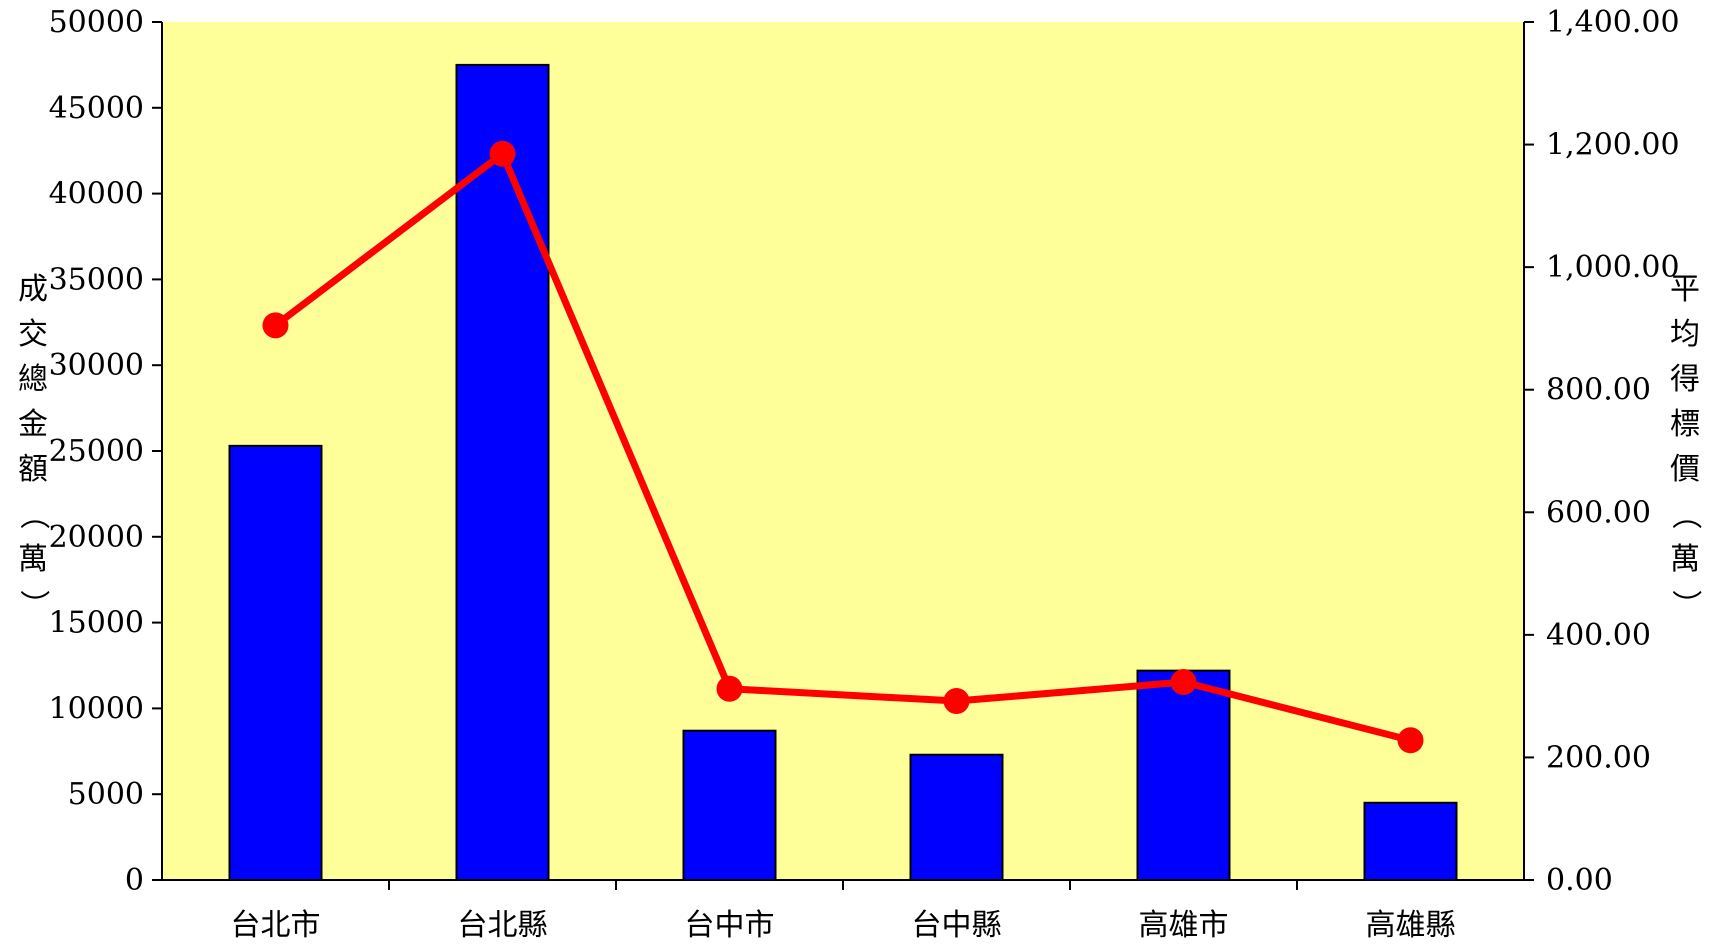  Describe the element at coordinates (1613, 145) in the screenshot. I see `right-tick-label: 1,200.00` at that location.